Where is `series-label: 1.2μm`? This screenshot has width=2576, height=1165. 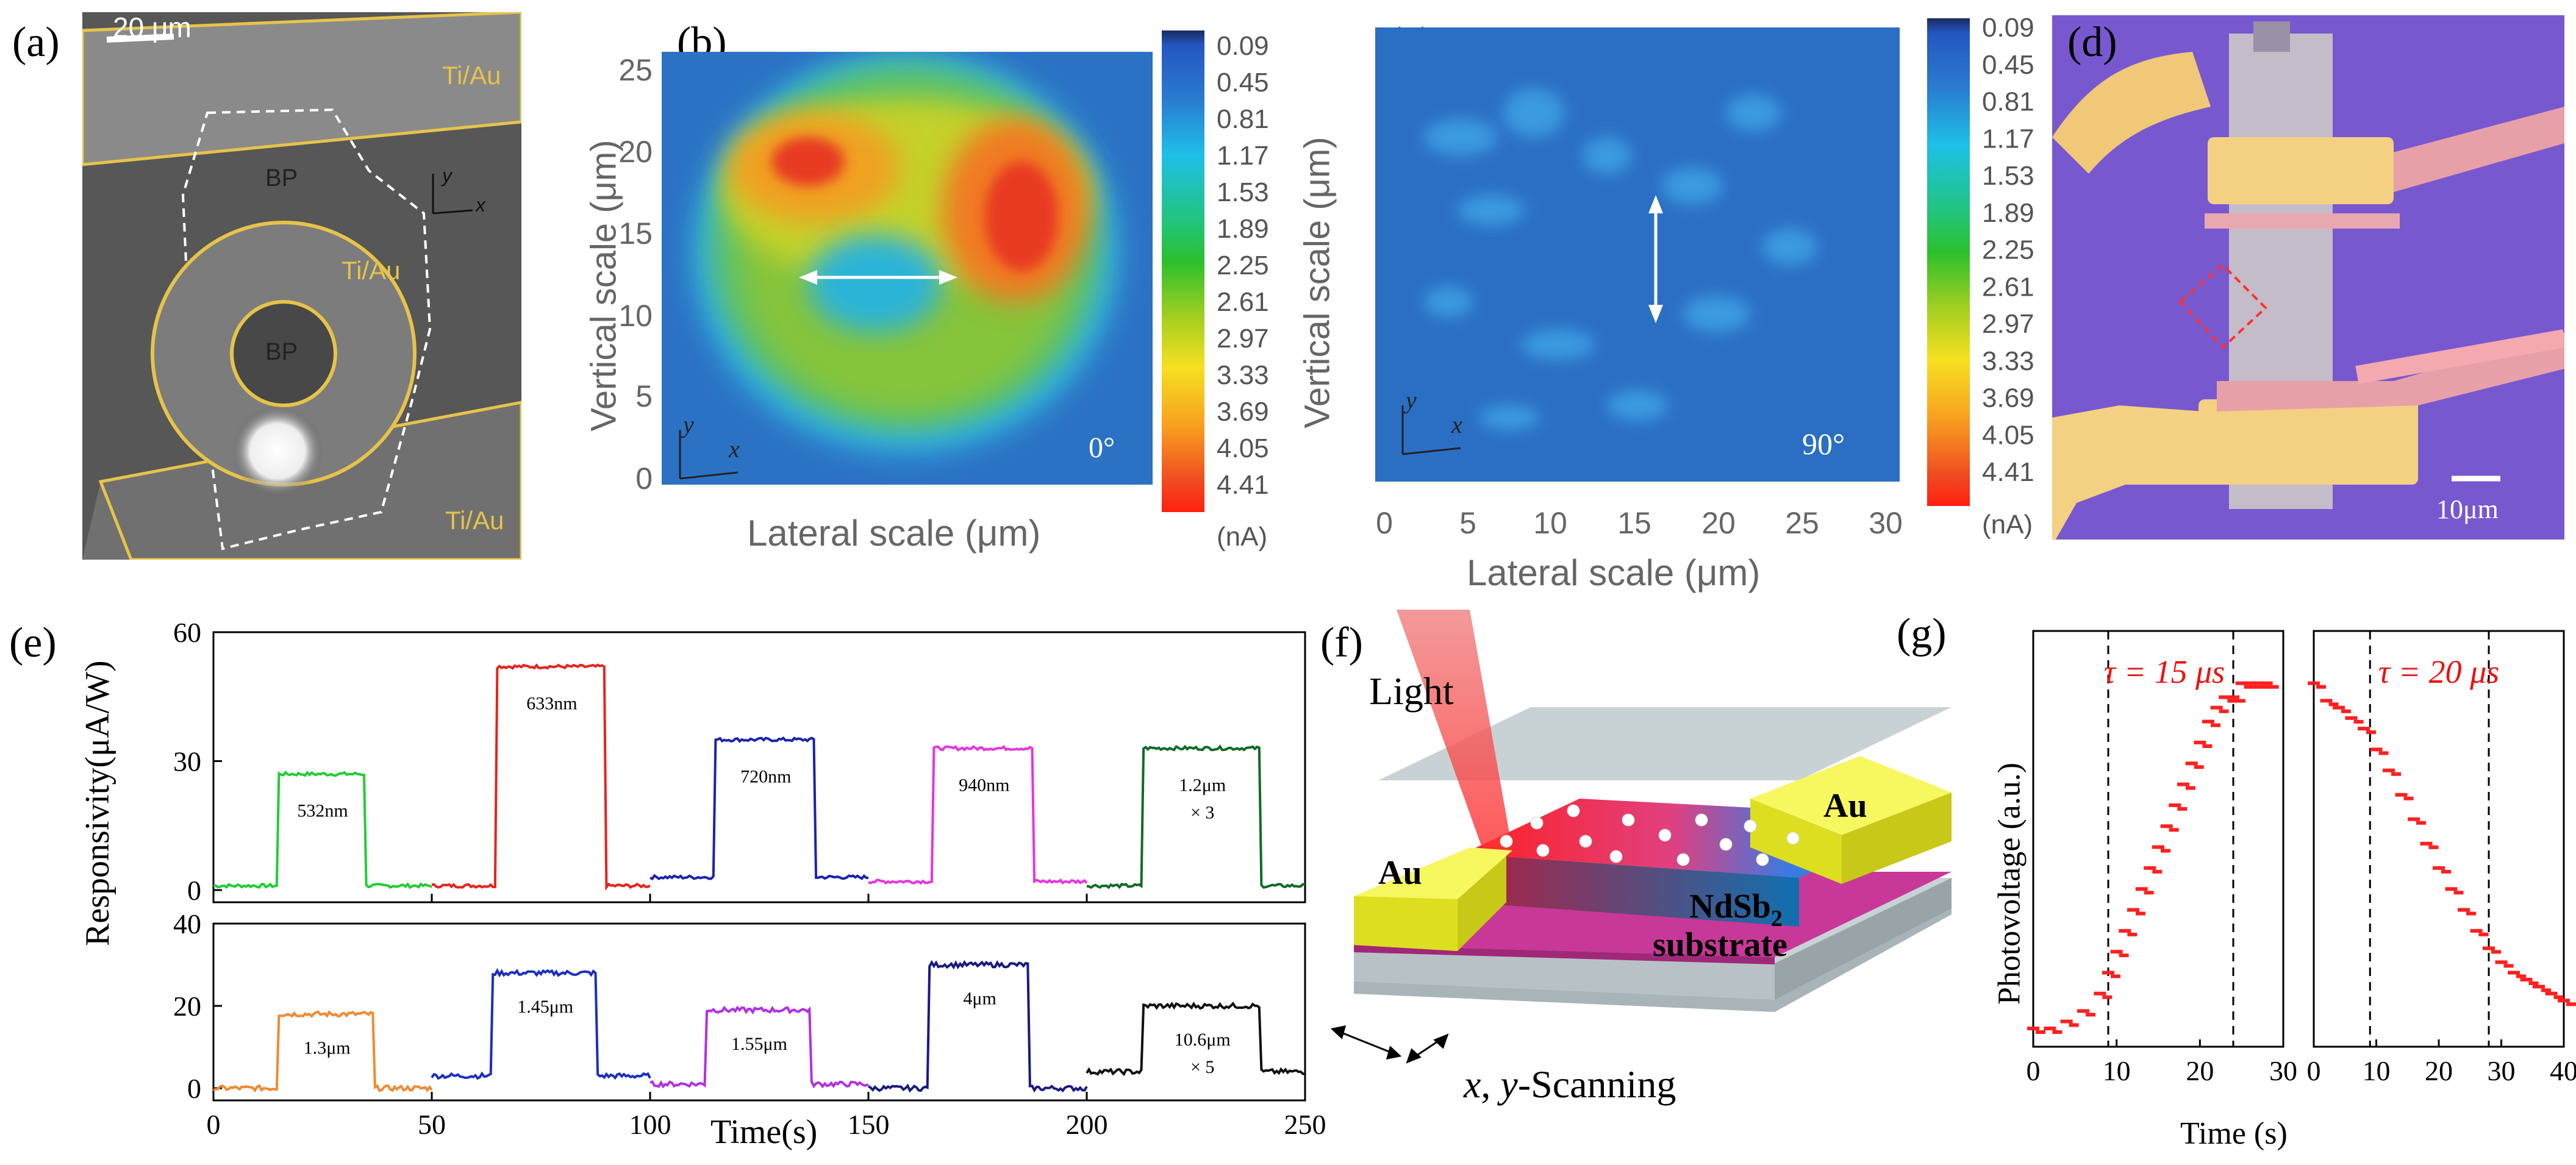 series-label: 1.2μm is located at coordinates (1202, 785).